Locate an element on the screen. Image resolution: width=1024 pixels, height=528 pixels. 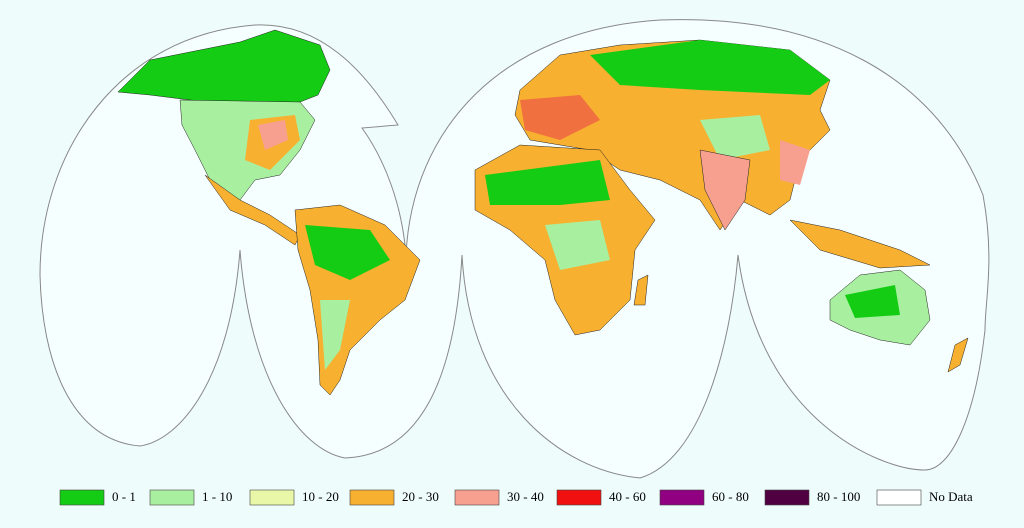
region-china-east is located at coordinates (795, 162).